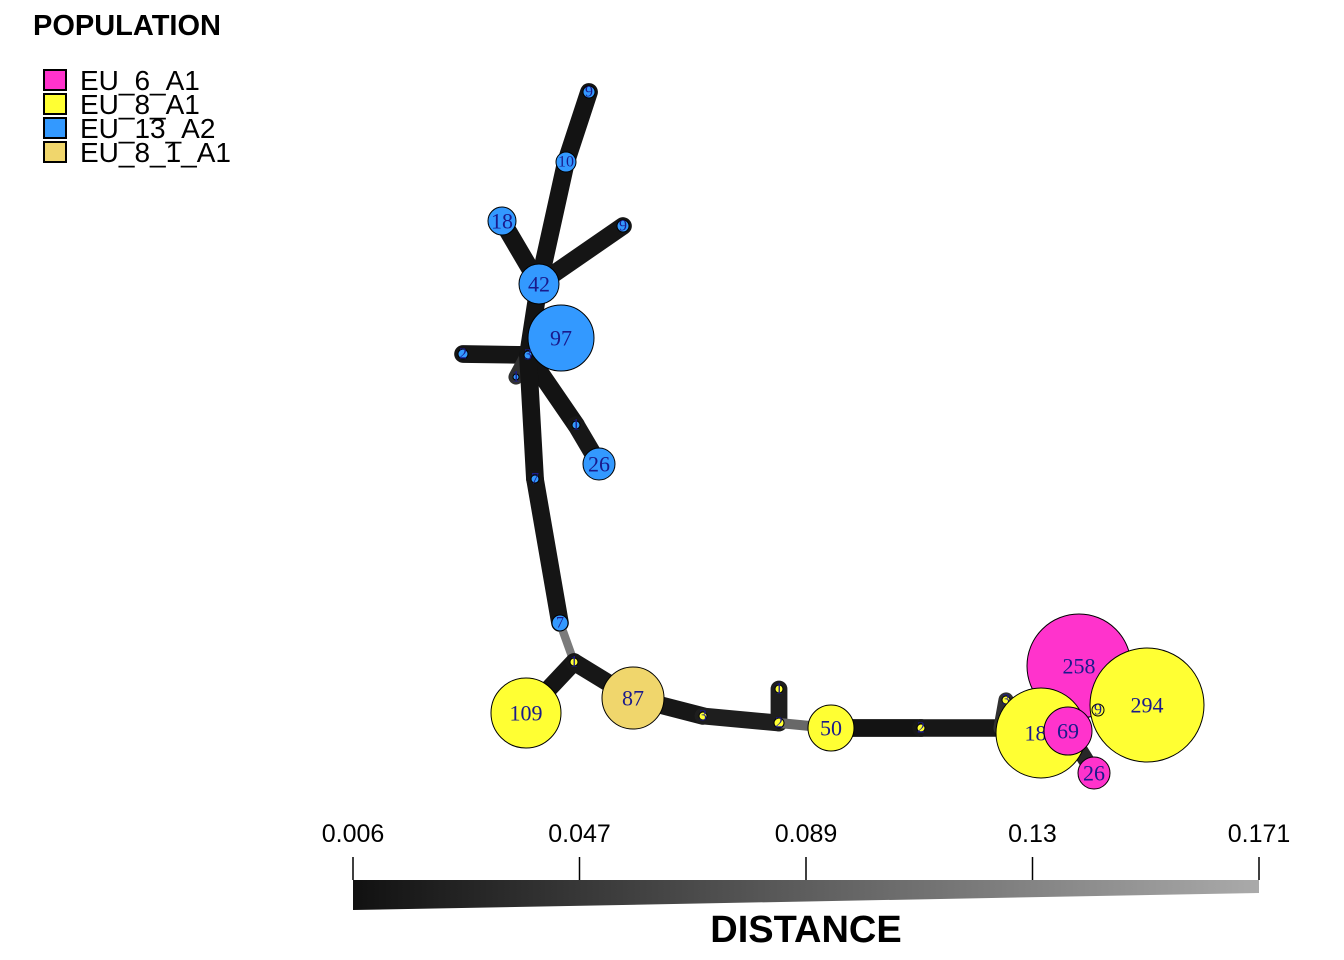 This screenshot has height=960, width=1344. I want to click on distance-scale: 0.006 0.047 0.089 0.13 0.171 DISTANCE, so click(806, 885).